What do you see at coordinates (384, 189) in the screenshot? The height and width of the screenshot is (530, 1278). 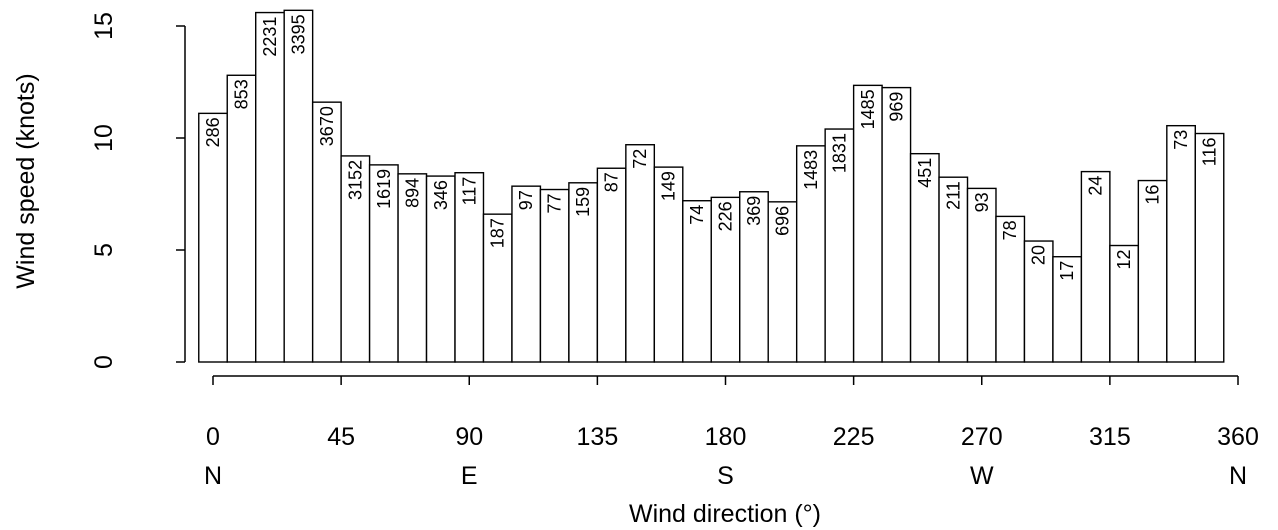 I see `bar-count-label: 1619` at bounding box center [384, 189].